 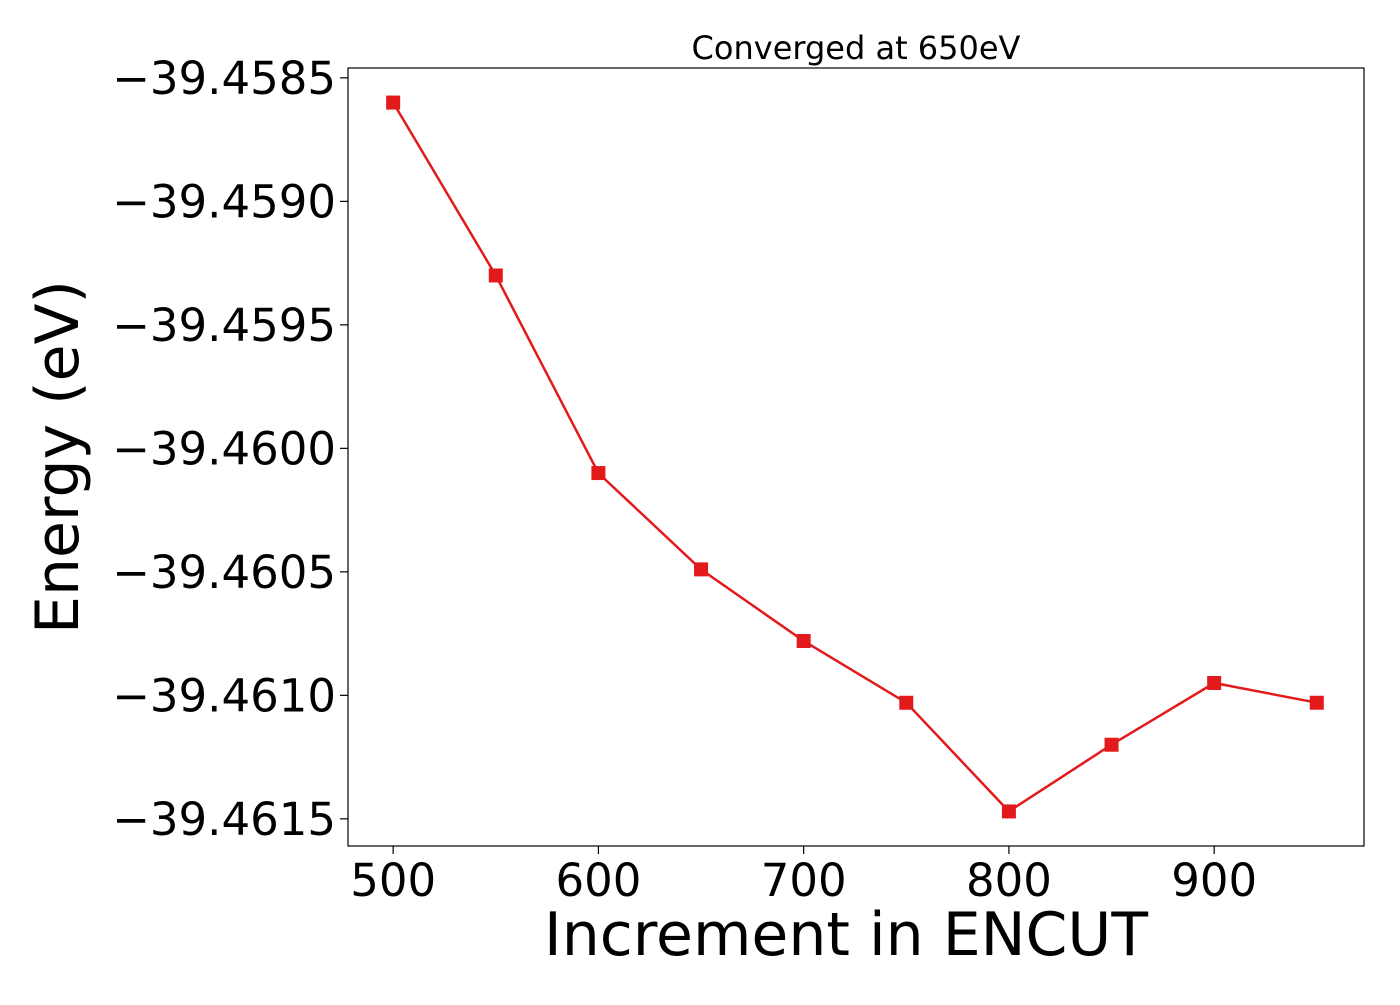 I want to click on y-tick-label: −39.4595, so click(x=224, y=325).